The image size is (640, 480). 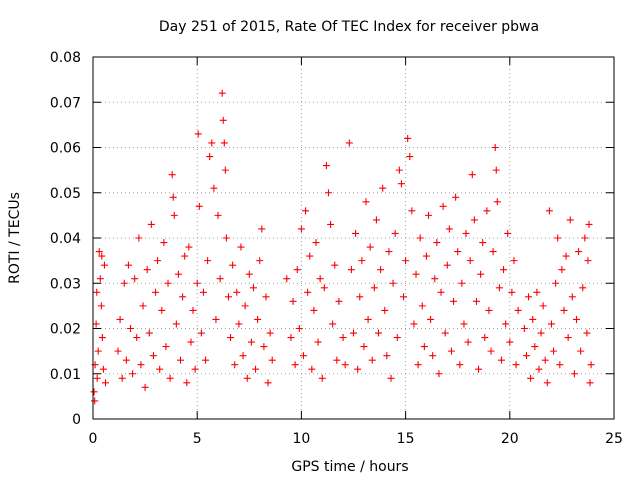 I want to click on y-tick-label: 0.03, so click(x=65, y=284).